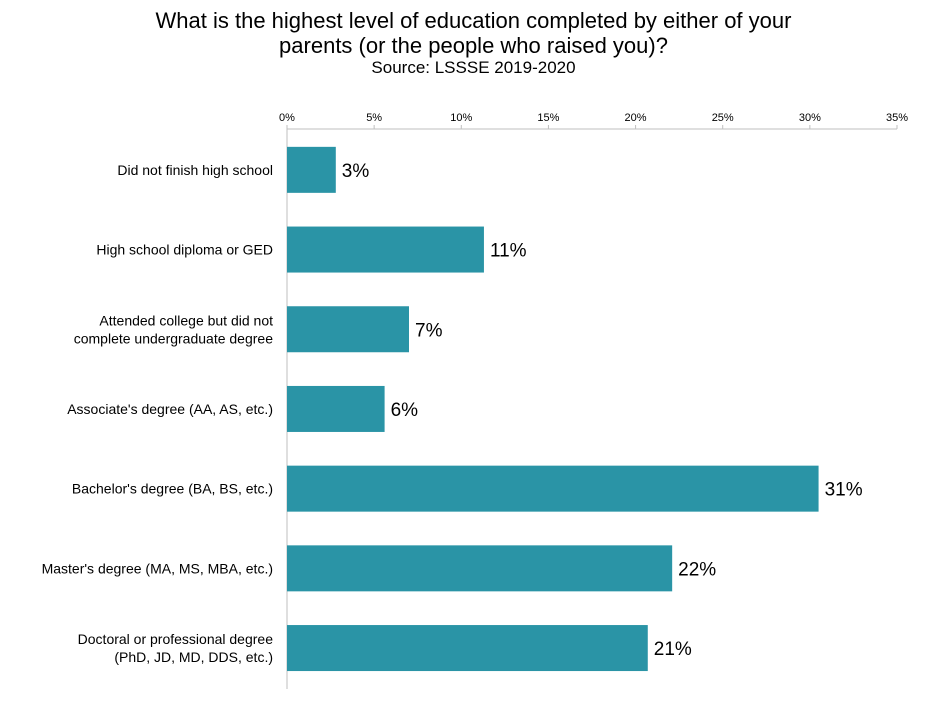 This screenshot has height=717, width=947. What do you see at coordinates (636, 118) in the screenshot?
I see `x-tick-label: 20%` at bounding box center [636, 118].